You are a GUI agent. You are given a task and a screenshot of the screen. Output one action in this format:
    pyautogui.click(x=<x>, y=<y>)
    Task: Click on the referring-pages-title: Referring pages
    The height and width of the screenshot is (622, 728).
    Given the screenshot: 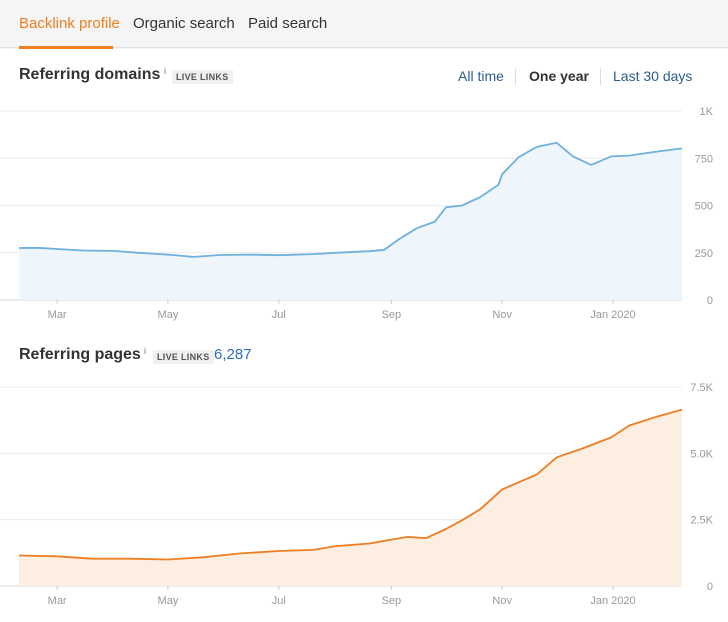 What is the action you would take?
    pyautogui.click(x=80, y=354)
    